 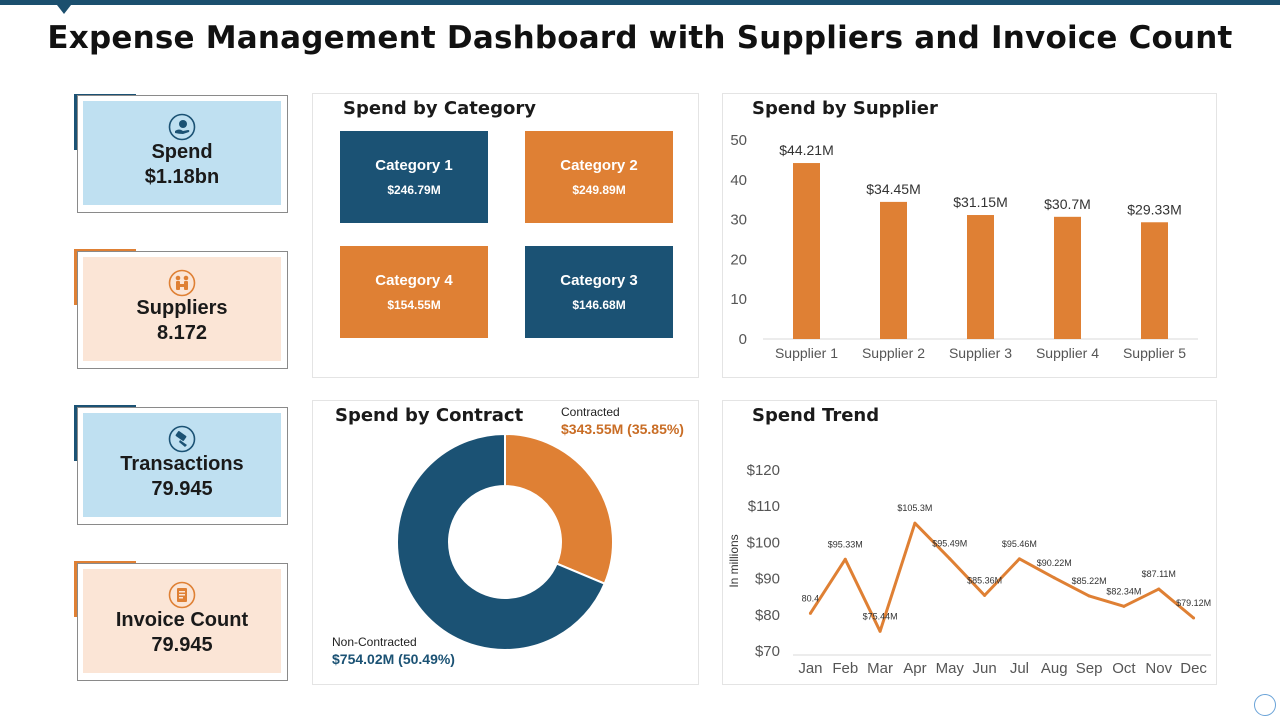 I want to click on x-tick-label: Apr, so click(x=914, y=668).